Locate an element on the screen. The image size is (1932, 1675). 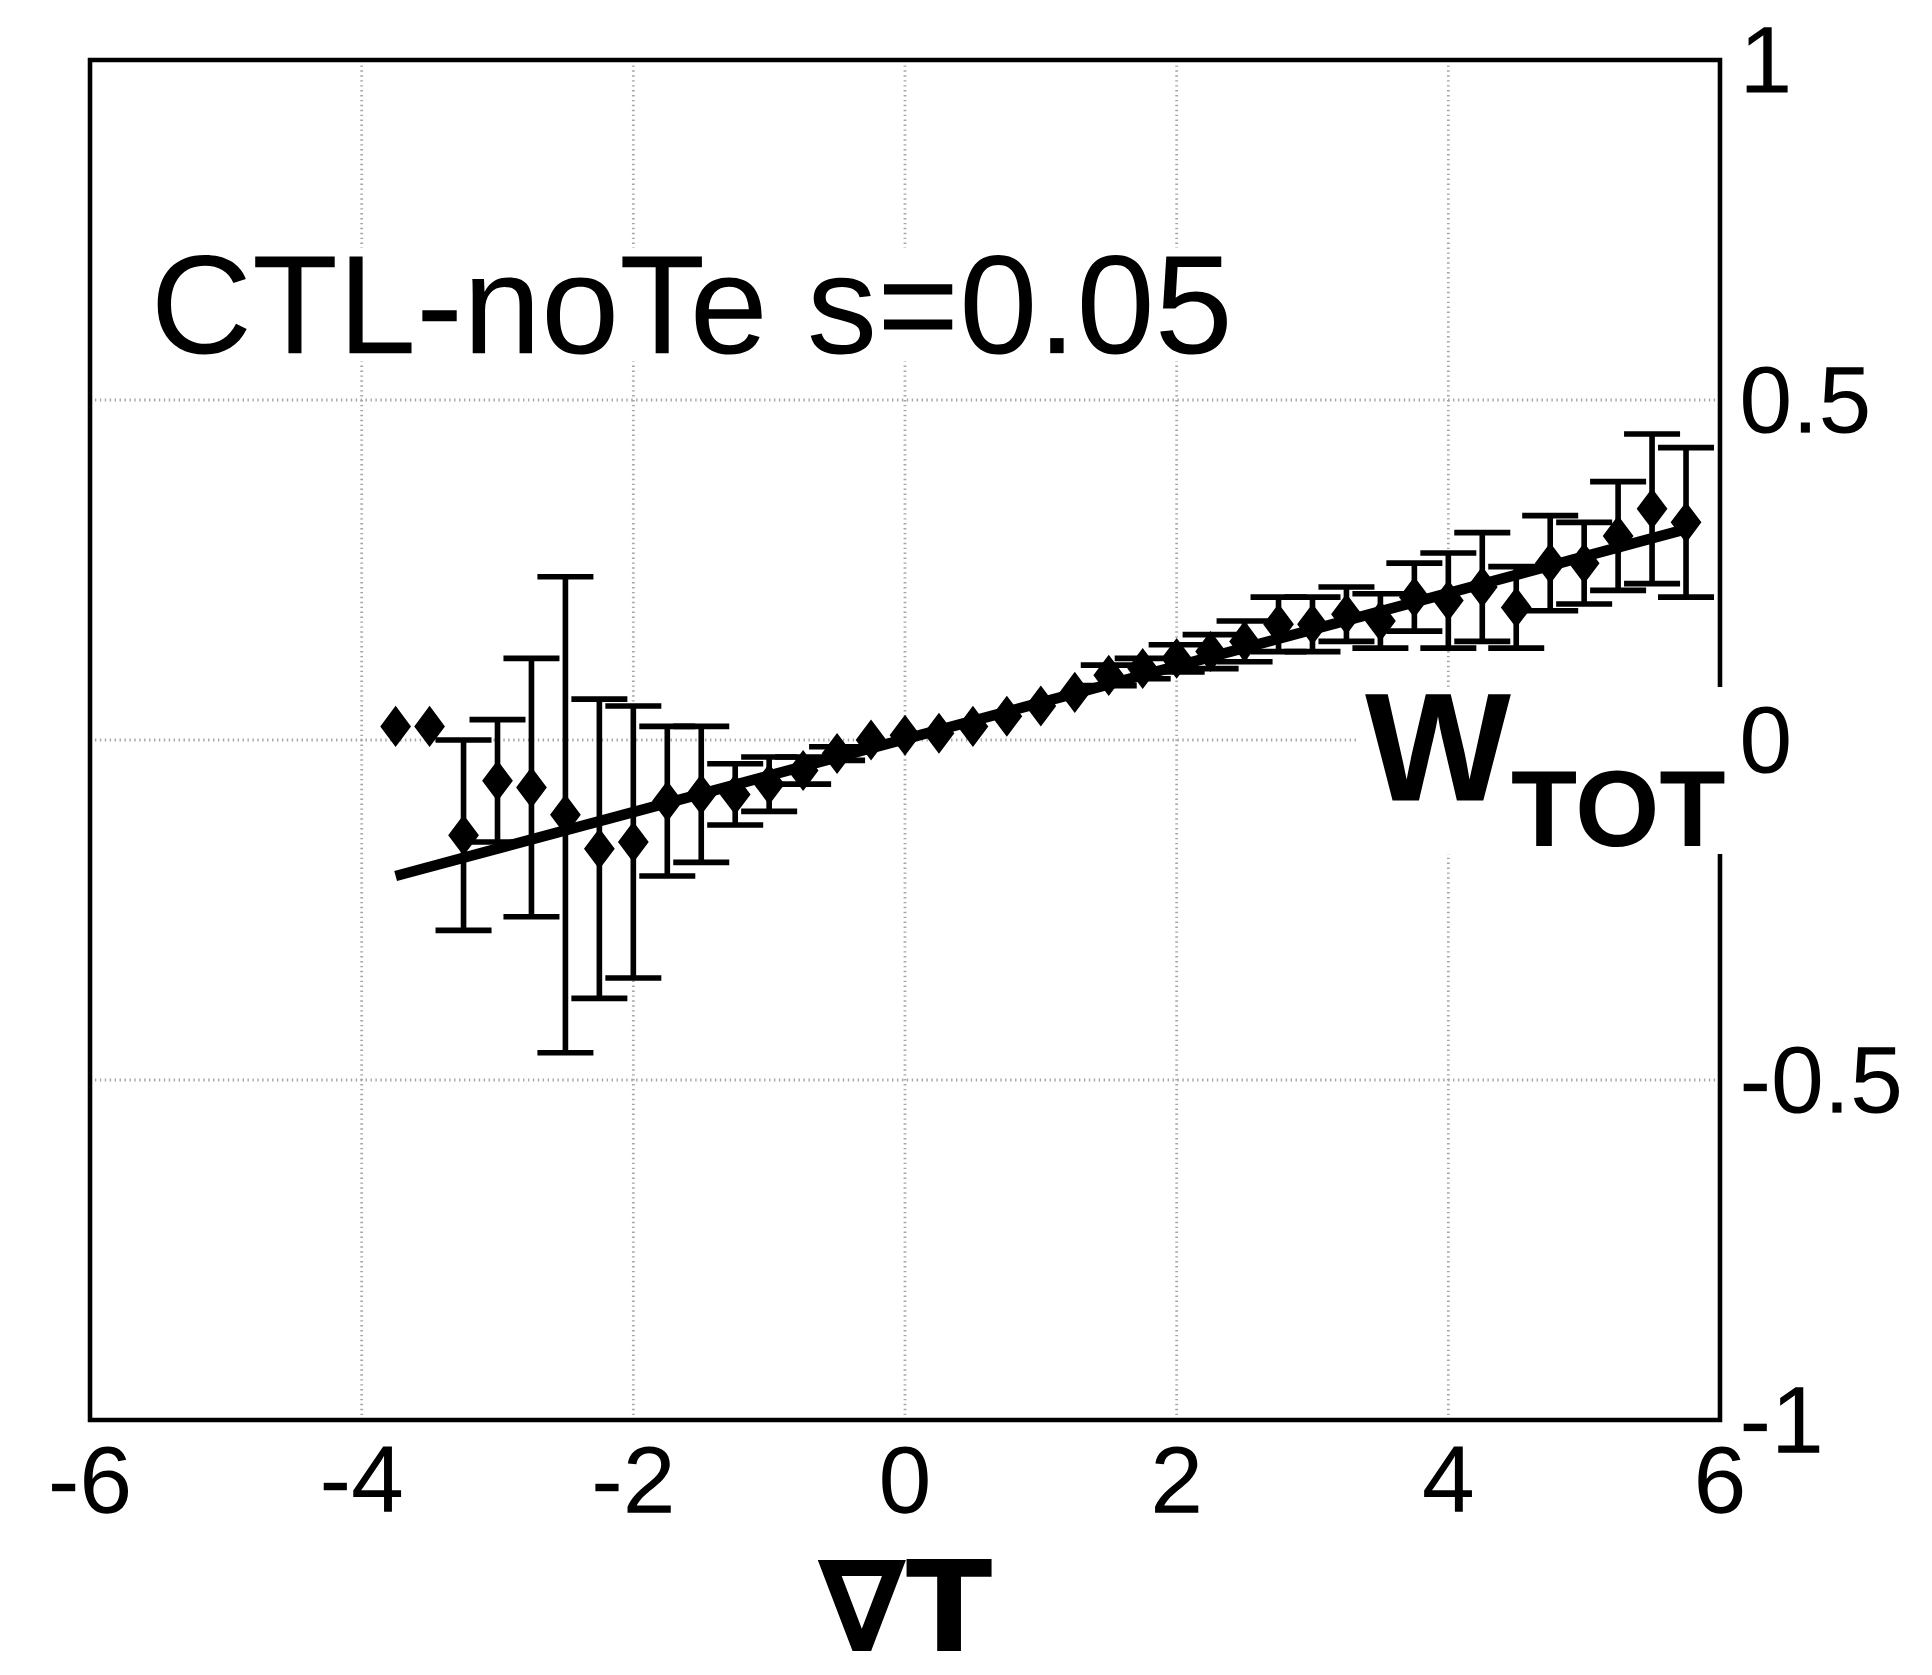
x-tick-label: -4 is located at coordinates (362, 1479).